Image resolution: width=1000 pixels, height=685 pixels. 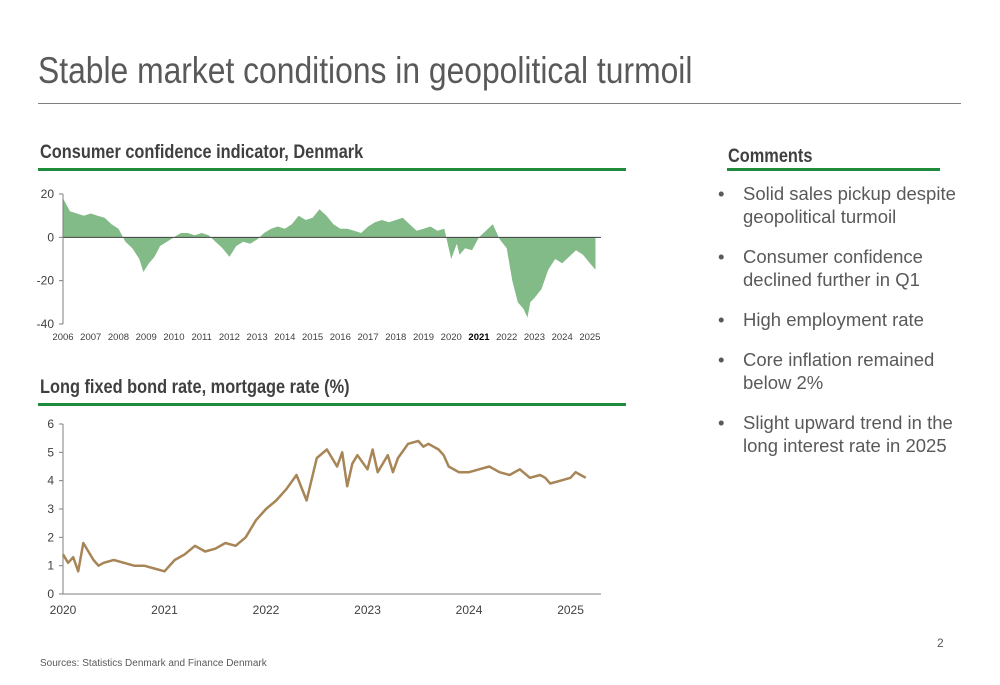 I want to click on x-tick-label: 2009, so click(x=146, y=337).